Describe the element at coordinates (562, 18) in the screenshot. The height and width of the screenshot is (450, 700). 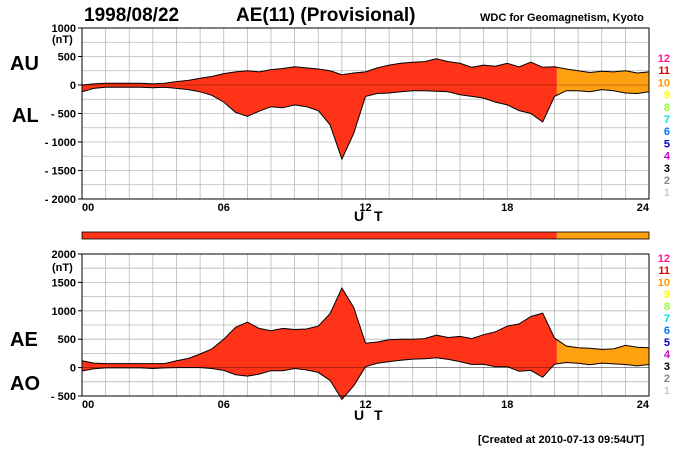
I see `organization-label: WDC for Geomagnetism, Kyoto` at that location.